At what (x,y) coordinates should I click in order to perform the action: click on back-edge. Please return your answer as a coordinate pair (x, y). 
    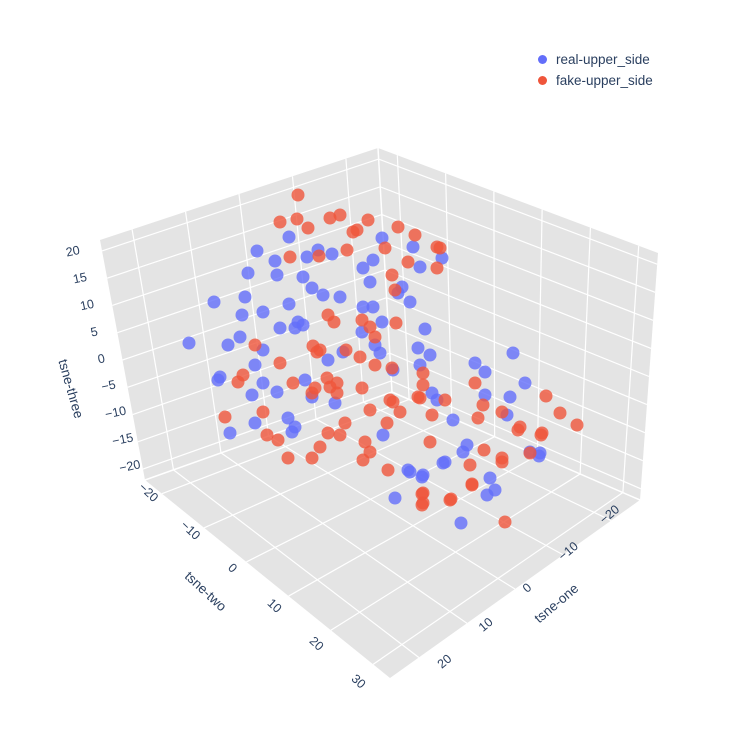
    Looking at the image, I should click on (385, 270).